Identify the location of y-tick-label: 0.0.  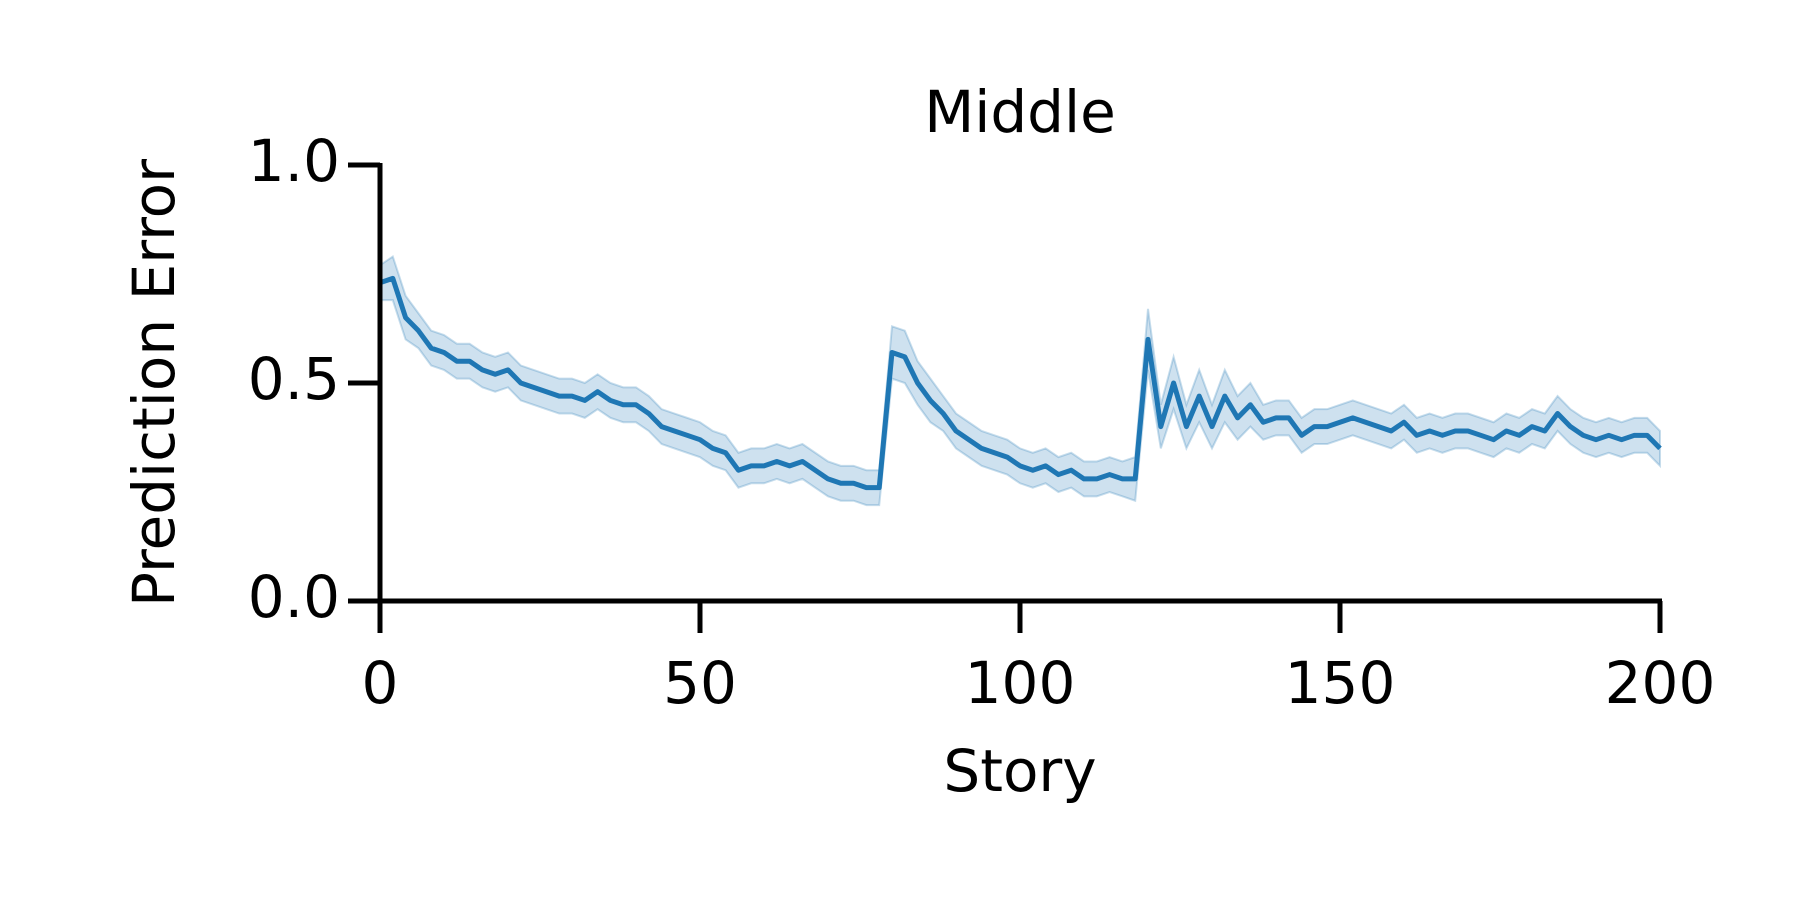
(294, 597).